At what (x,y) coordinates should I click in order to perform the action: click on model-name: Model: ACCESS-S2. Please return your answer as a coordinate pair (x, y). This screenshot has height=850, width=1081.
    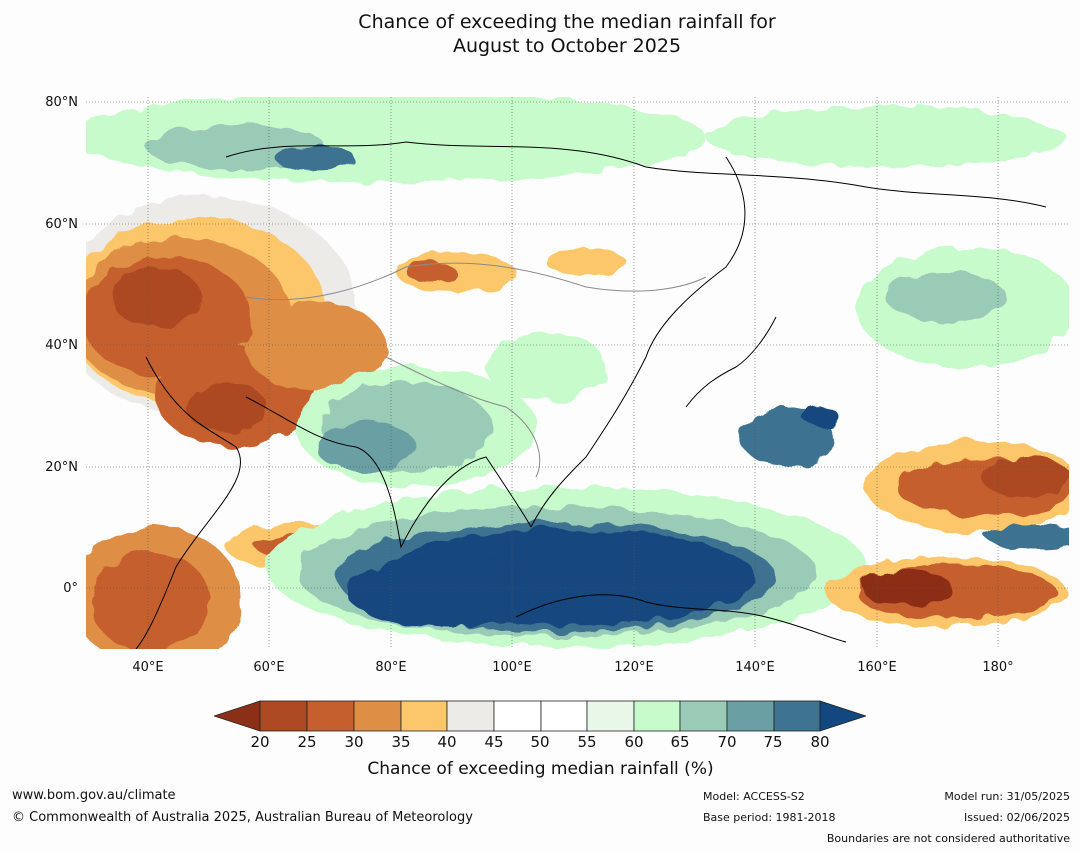
    Looking at the image, I should click on (754, 796).